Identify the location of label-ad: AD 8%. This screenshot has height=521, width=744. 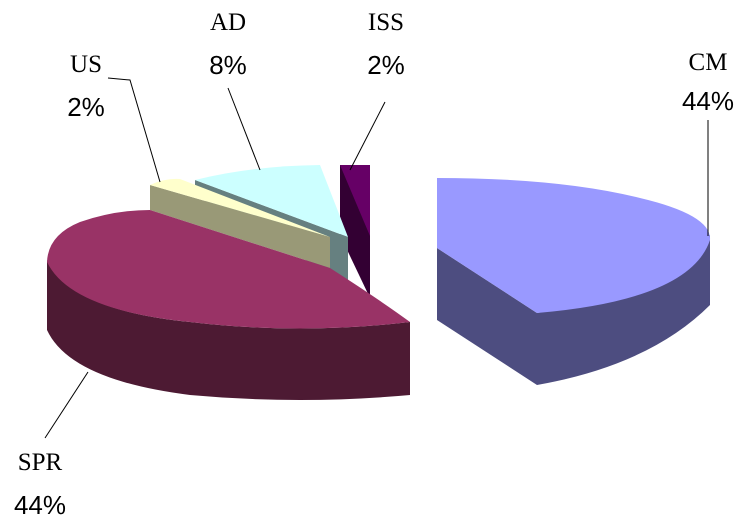
(228, 44).